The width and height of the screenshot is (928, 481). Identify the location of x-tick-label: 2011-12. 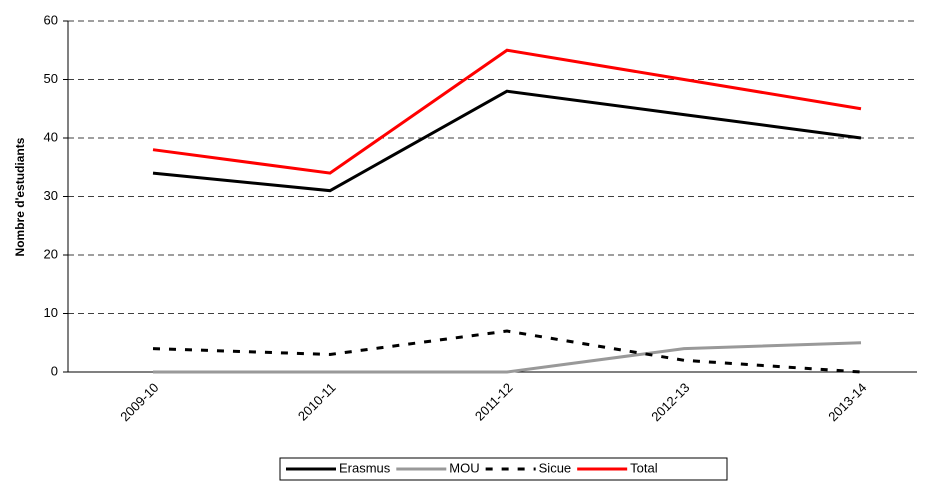
(494, 402).